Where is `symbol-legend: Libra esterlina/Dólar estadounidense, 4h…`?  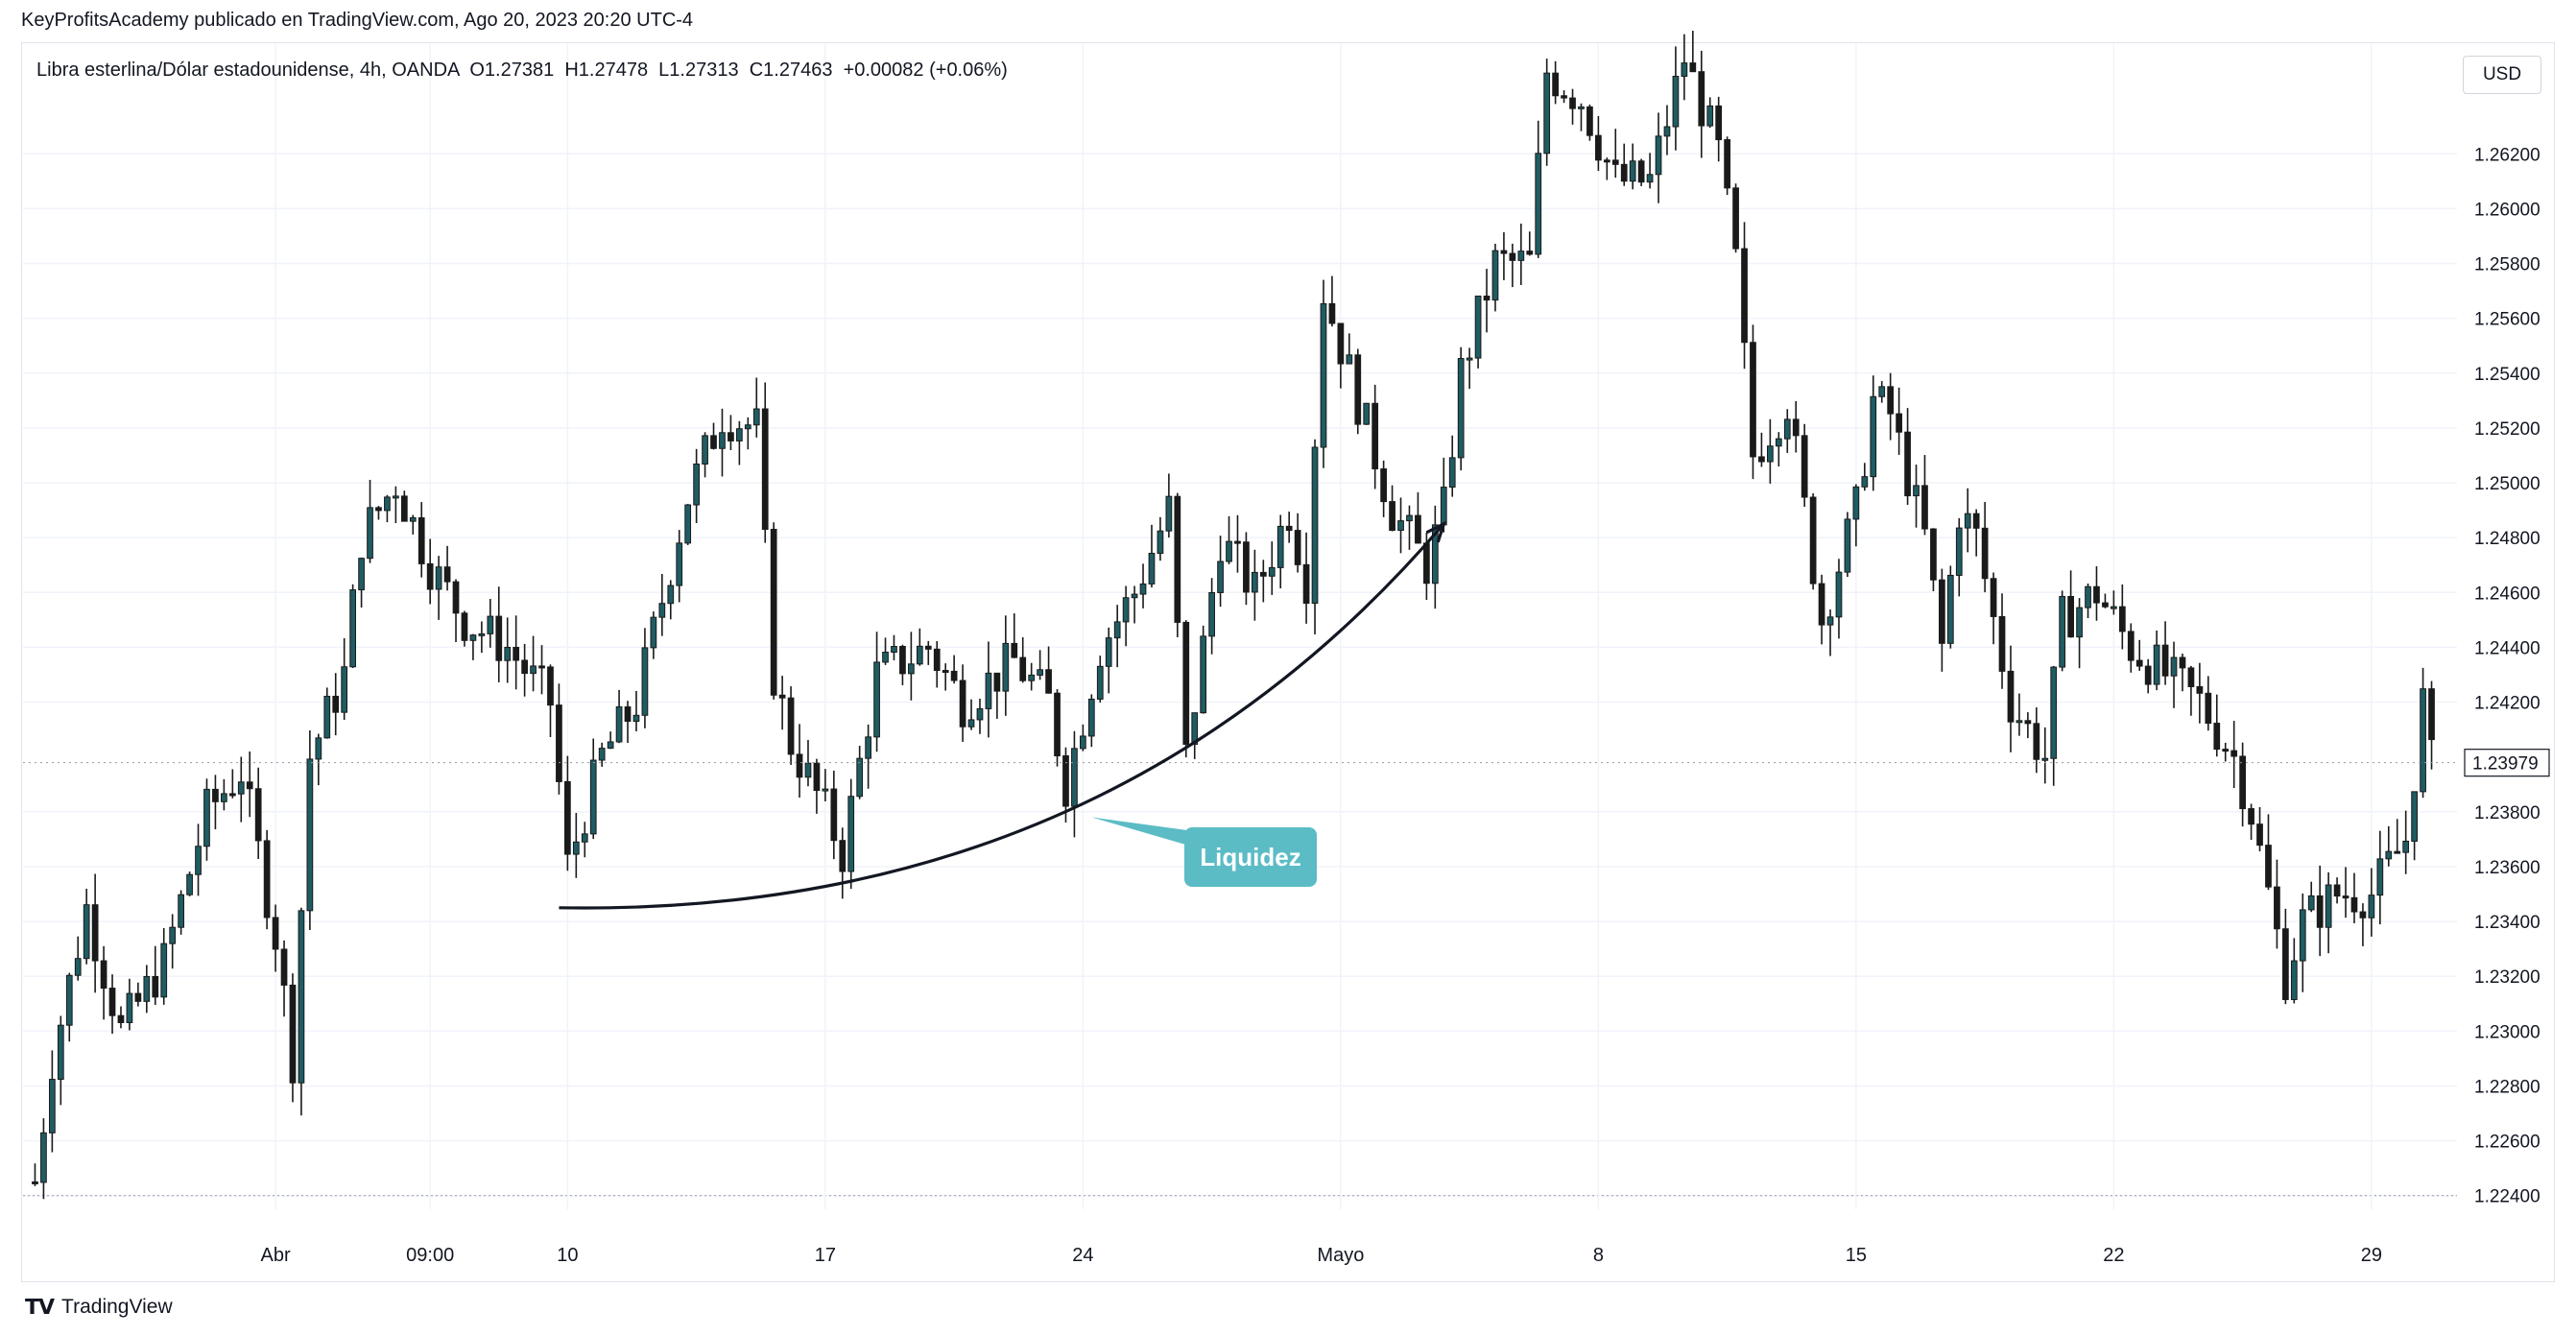 symbol-legend: Libra esterlina/Dólar estadounidense, 4h… is located at coordinates (522, 70).